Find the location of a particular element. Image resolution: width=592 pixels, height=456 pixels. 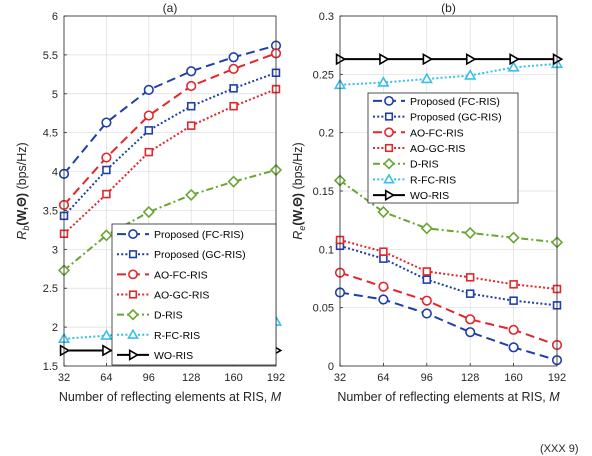

y-tick-label: 5 is located at coordinates (55, 95).